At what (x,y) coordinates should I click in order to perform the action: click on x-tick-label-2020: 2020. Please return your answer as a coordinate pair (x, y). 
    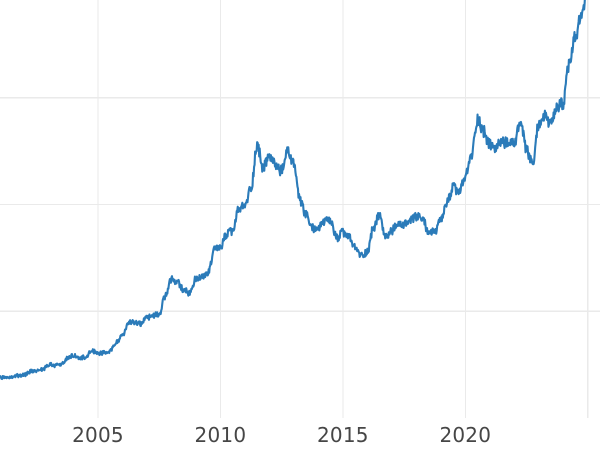
    Looking at the image, I should click on (465, 435).